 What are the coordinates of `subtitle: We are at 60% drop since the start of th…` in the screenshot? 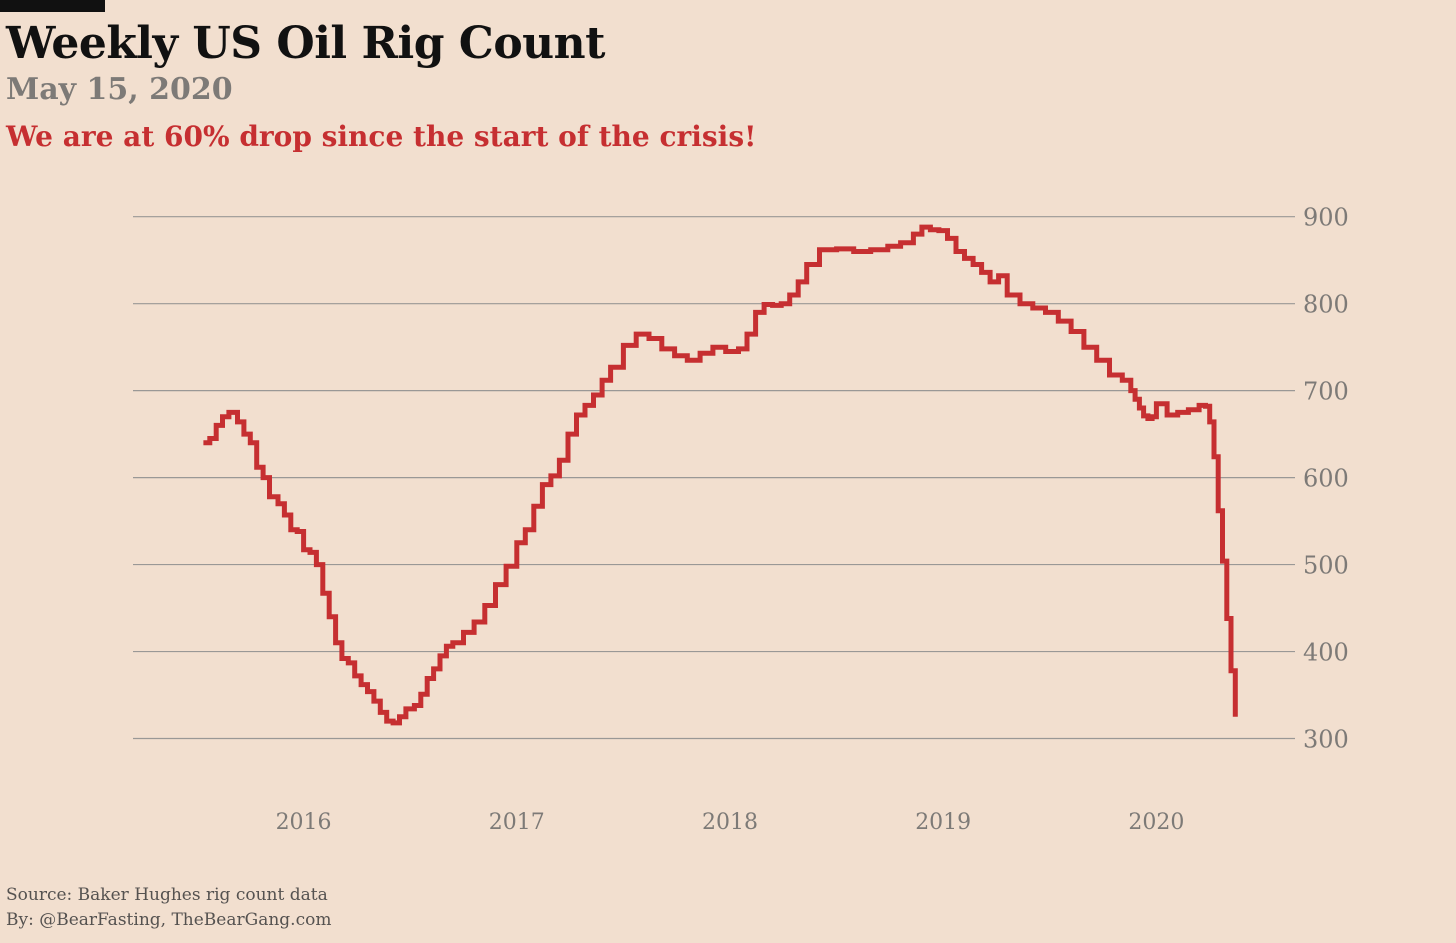 It's located at (381, 136).